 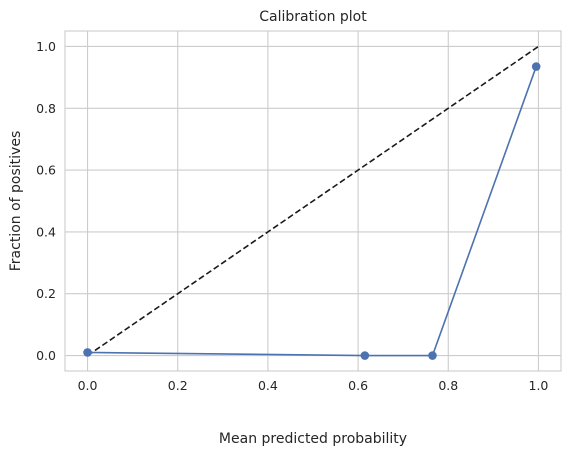 What do you see at coordinates (88, 385) in the screenshot?
I see `x-tick-label: 0.0` at bounding box center [88, 385].